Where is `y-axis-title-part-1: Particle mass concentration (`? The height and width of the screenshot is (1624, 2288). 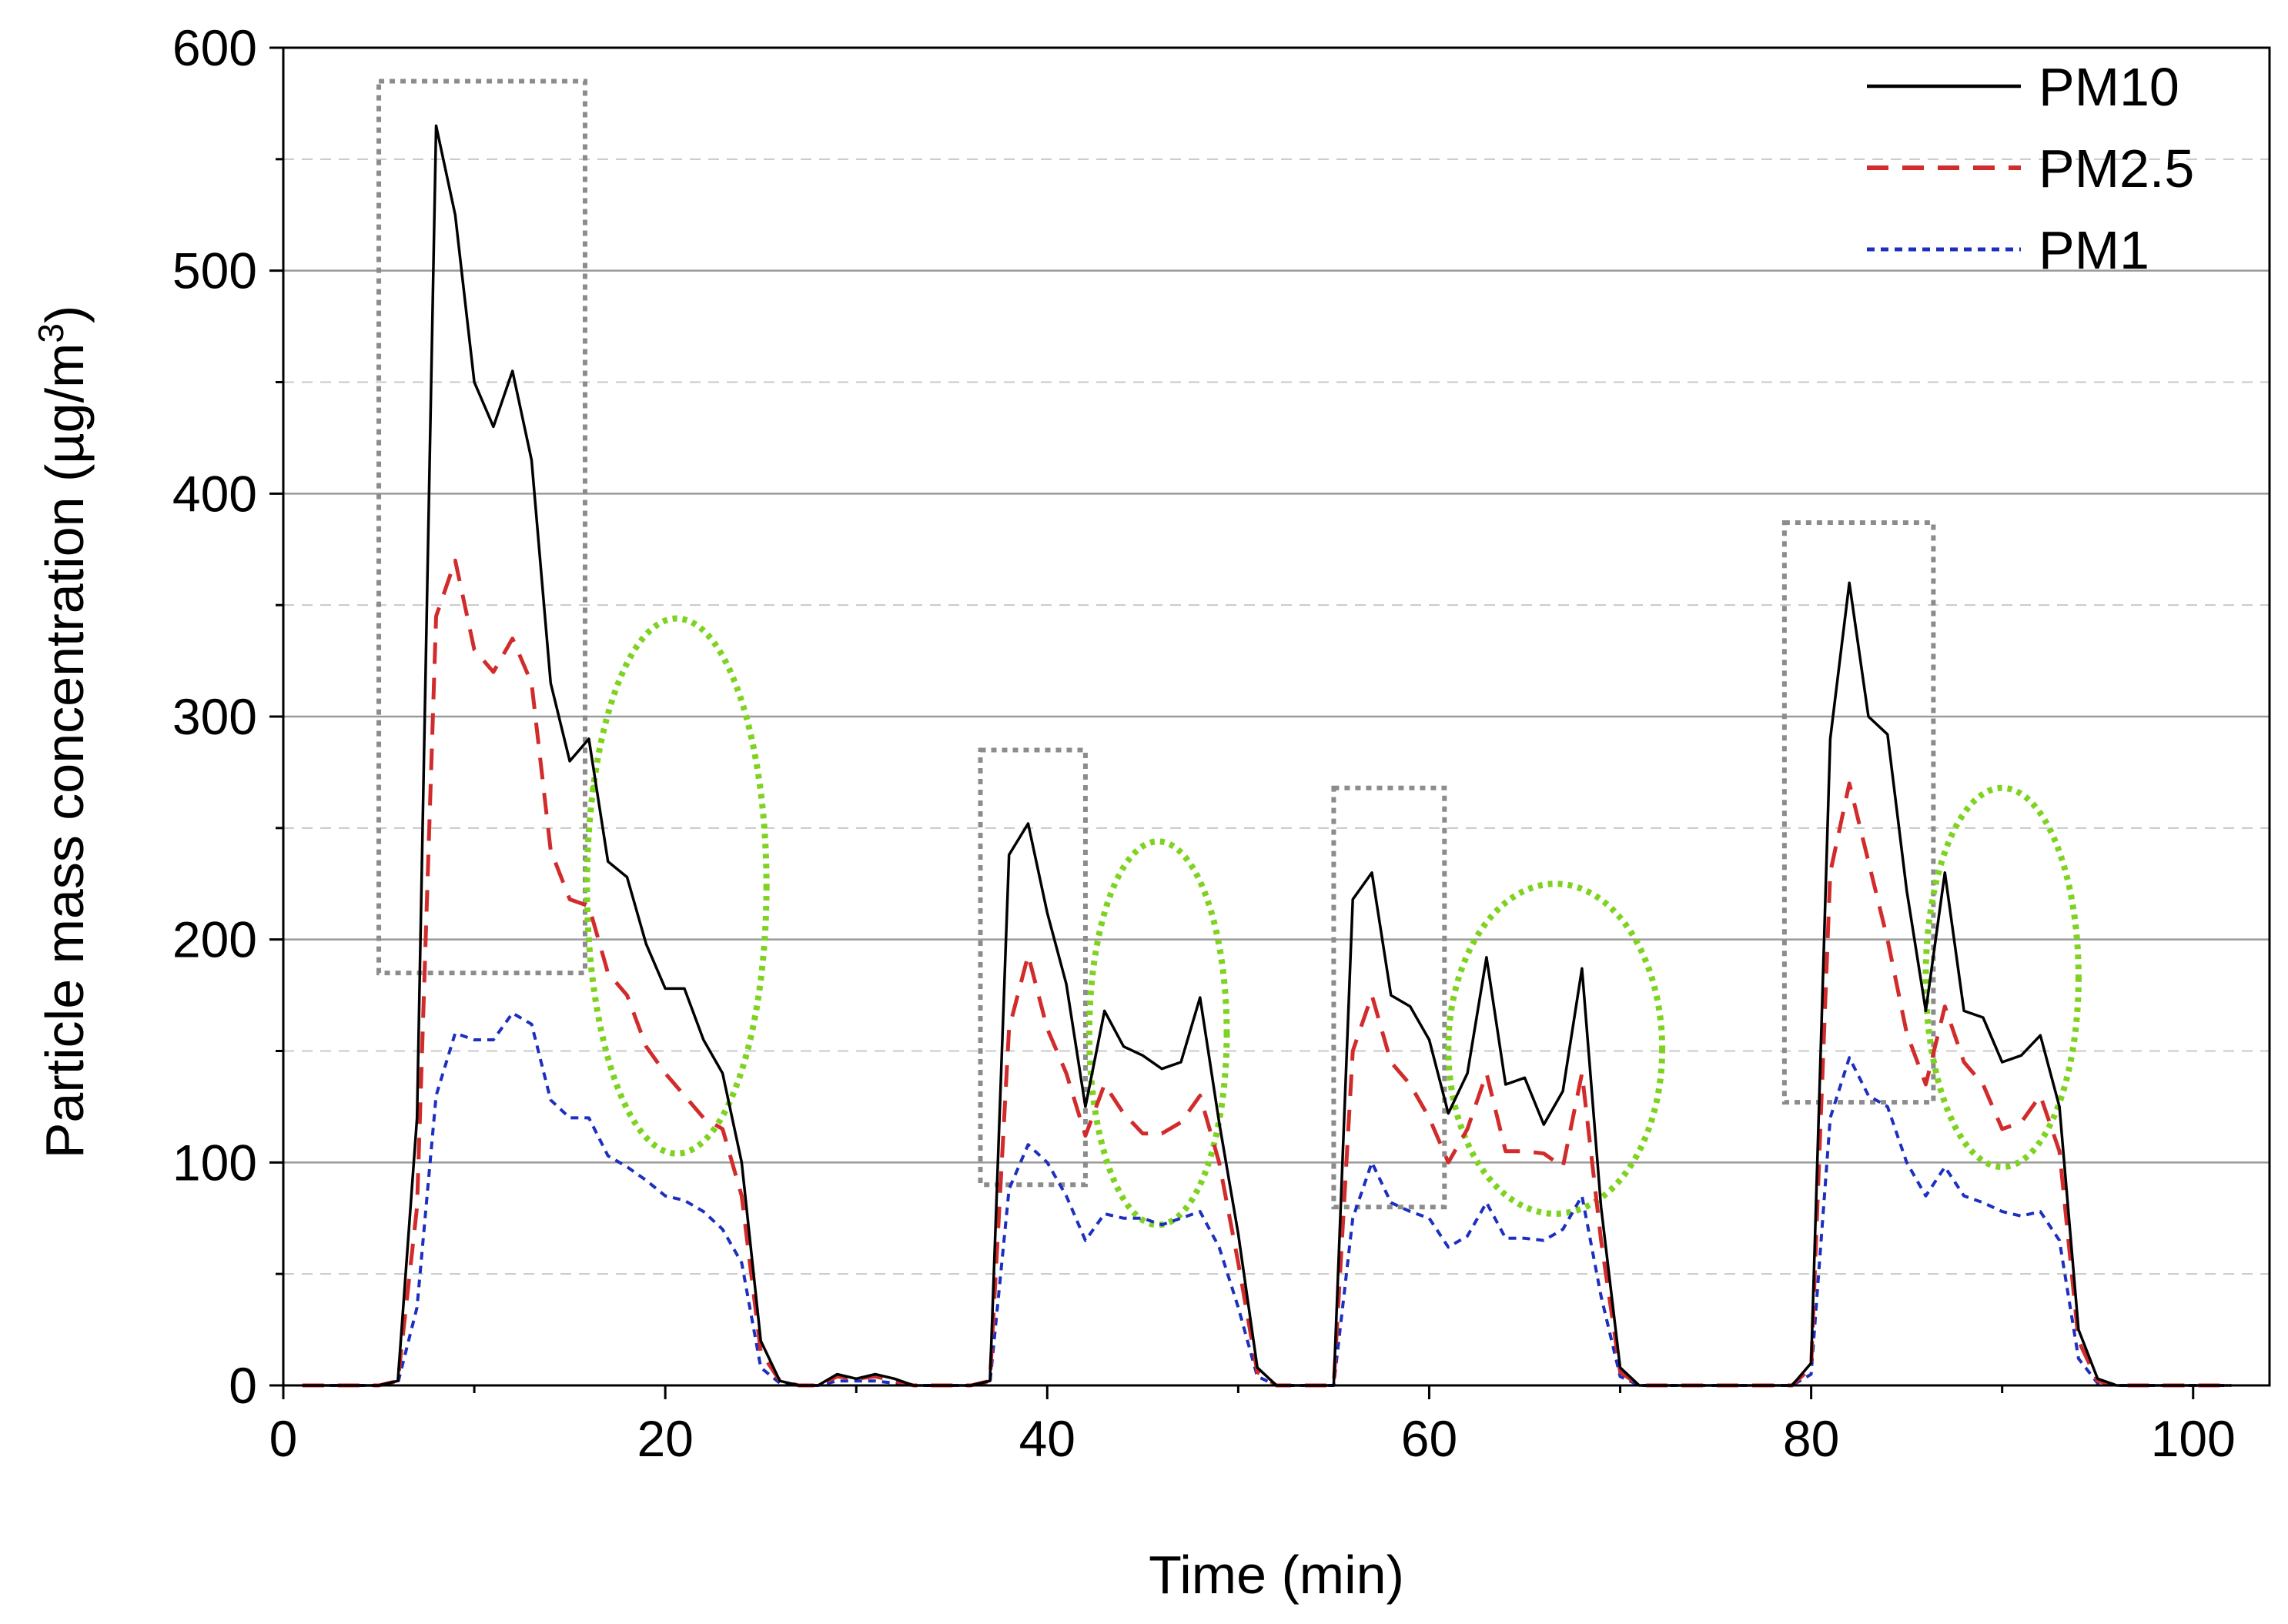 y-axis-title-part-1: Particle mass concentration ( is located at coordinates (65, 811).